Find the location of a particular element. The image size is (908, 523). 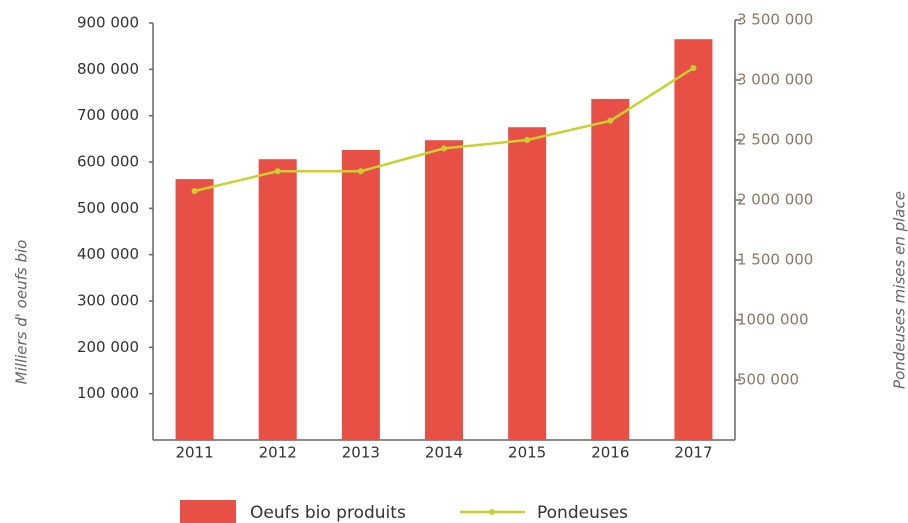

x-tick-label: 2015 is located at coordinates (527, 453).